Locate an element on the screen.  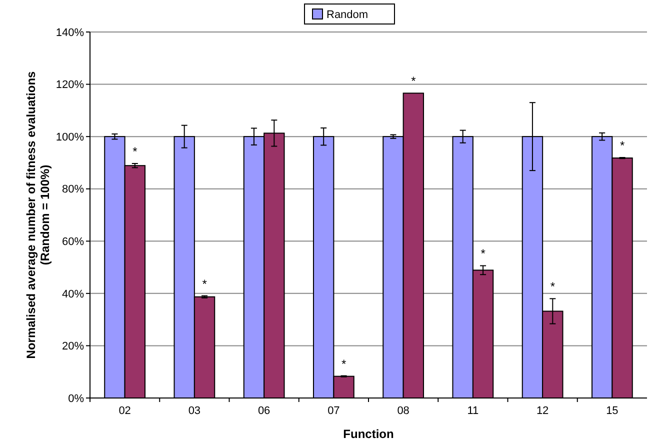
y-tick-label: 100% is located at coordinates (70, 137).